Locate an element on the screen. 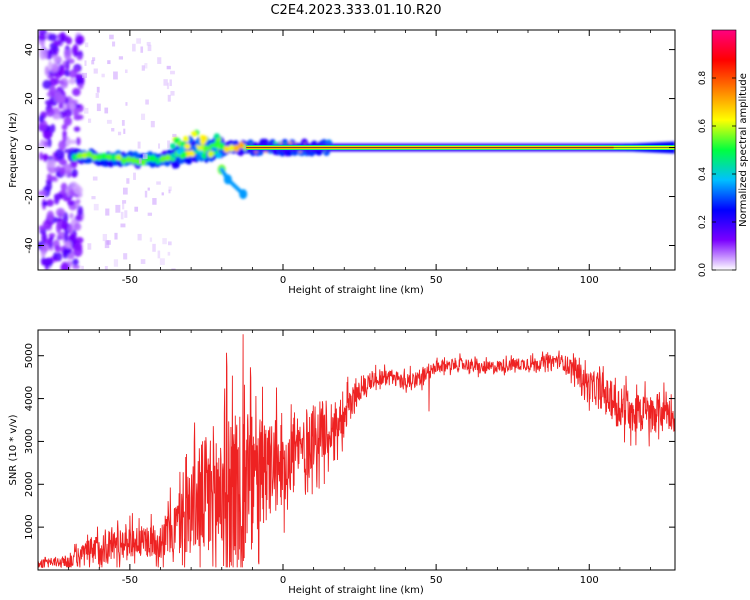 The height and width of the screenshot is (600, 750). snr-xlabel: Height of straight line (km) is located at coordinates (356, 590).